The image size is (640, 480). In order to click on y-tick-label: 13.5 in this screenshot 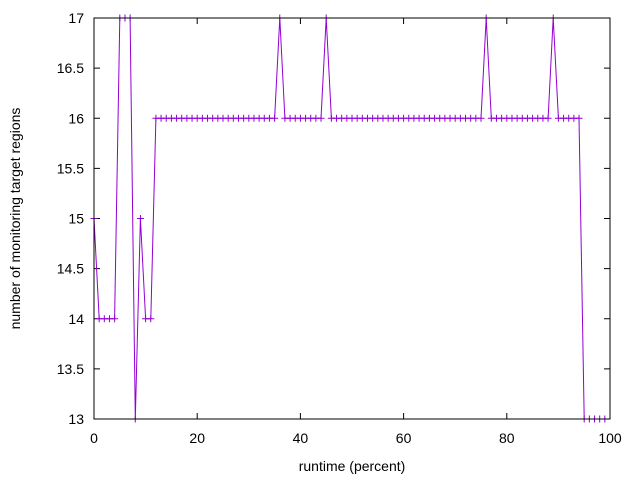, I will do `click(70, 369)`.